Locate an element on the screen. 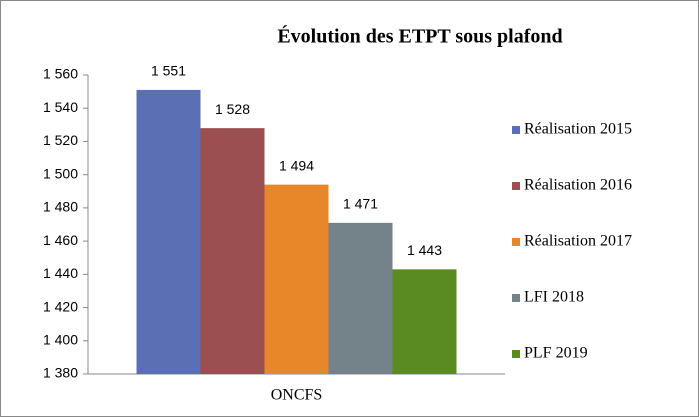  data-label: 1 551 is located at coordinates (168, 71).